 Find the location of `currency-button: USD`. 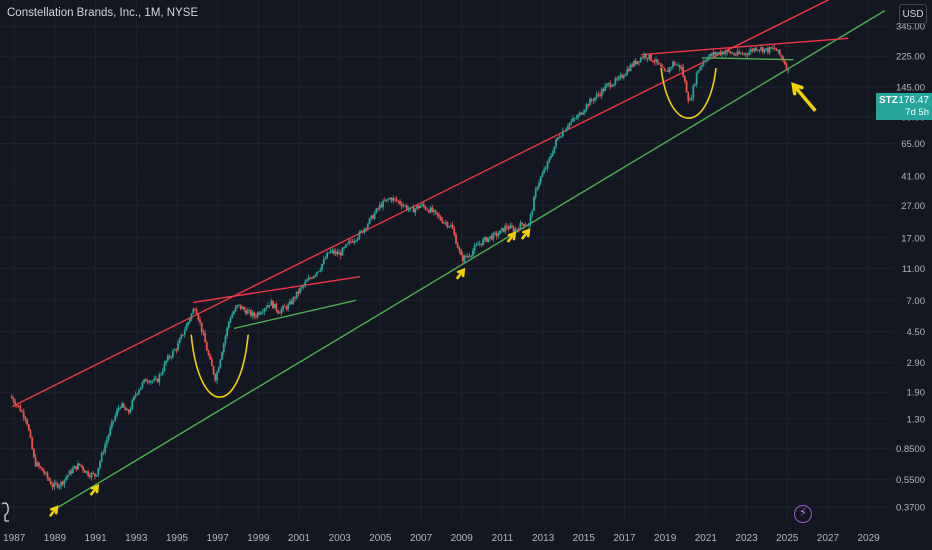

currency-button: USD is located at coordinates (913, 14).